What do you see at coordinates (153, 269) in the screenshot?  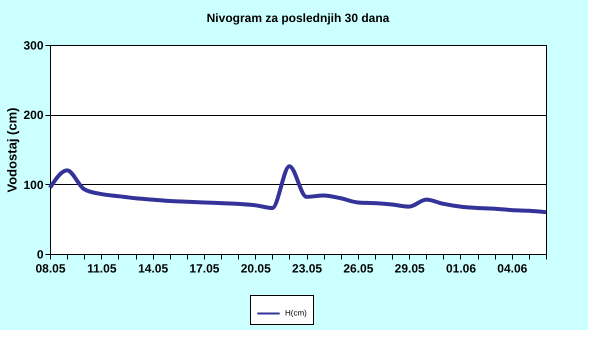 I see `x-tick-label: 14.05` at bounding box center [153, 269].